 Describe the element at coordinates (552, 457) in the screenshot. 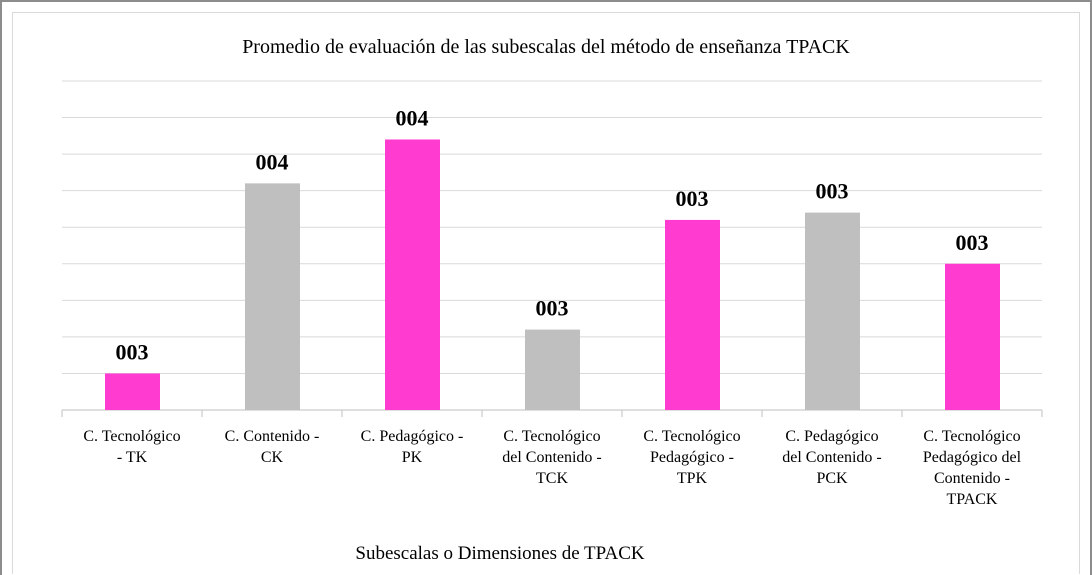

I see `x-tick-label: C. Tecnológico del Contenido - TCK` at that location.